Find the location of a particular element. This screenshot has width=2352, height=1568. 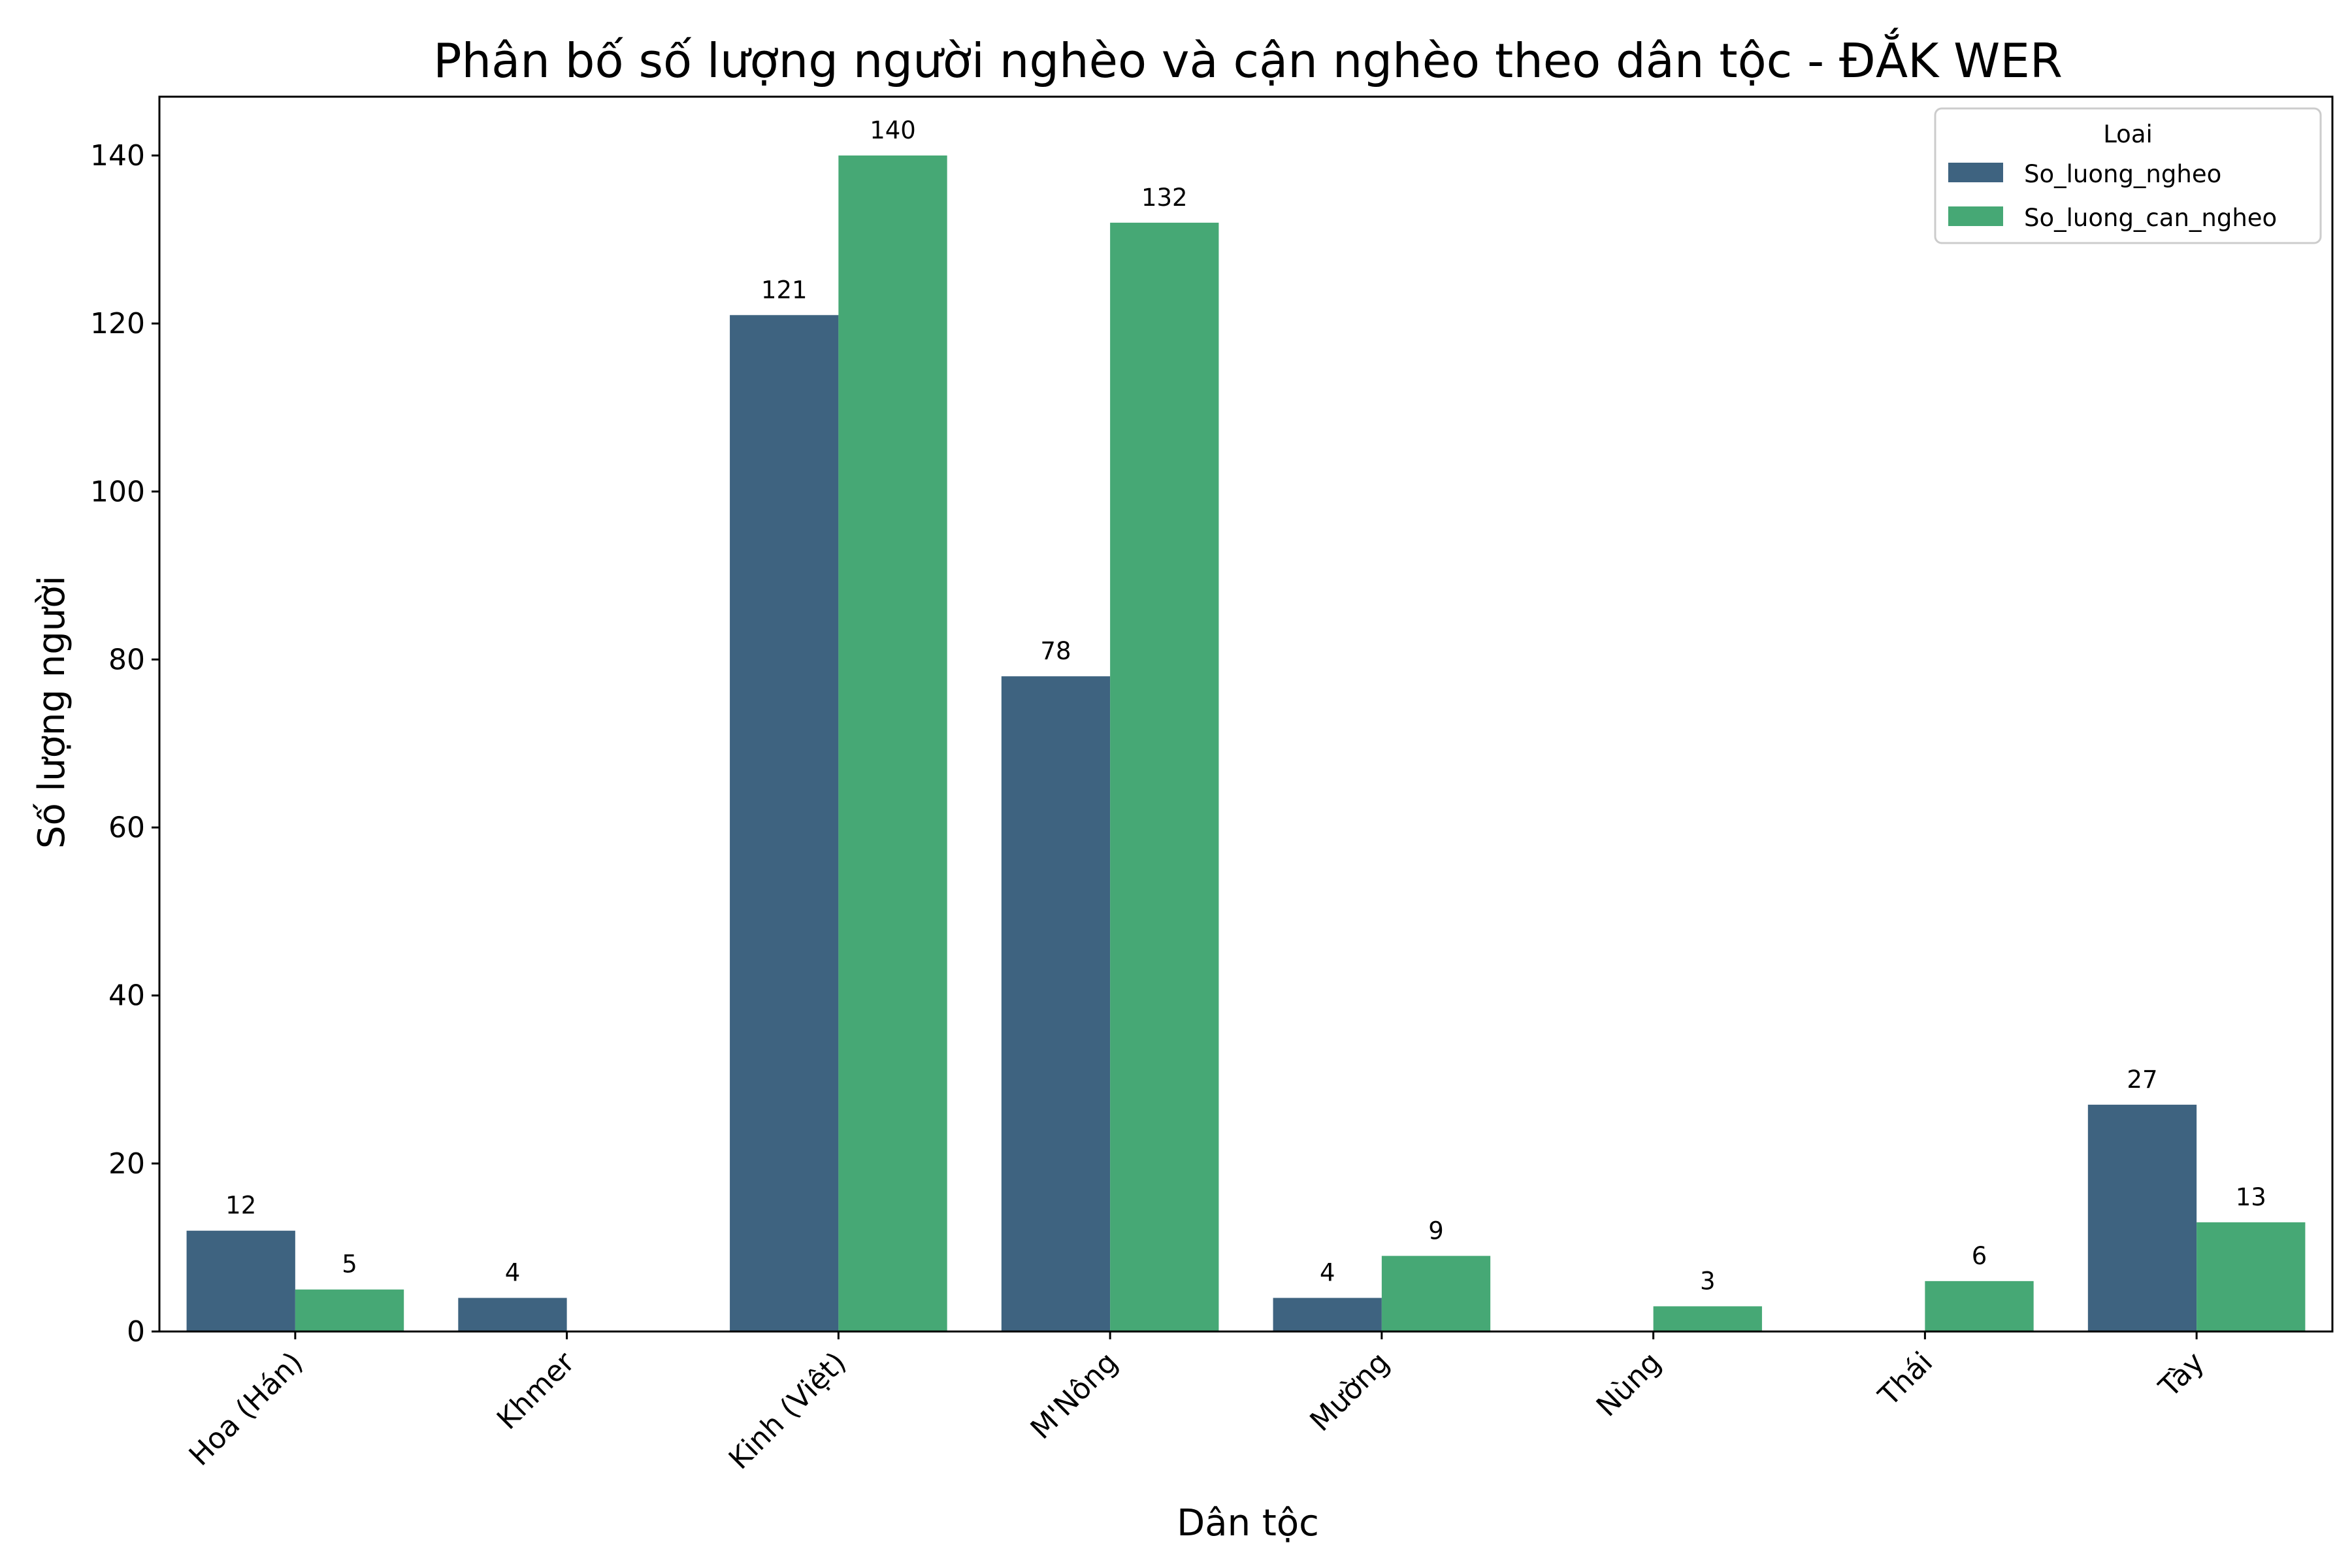

x-tick-label: M'Nông is located at coordinates (1074, 1396).